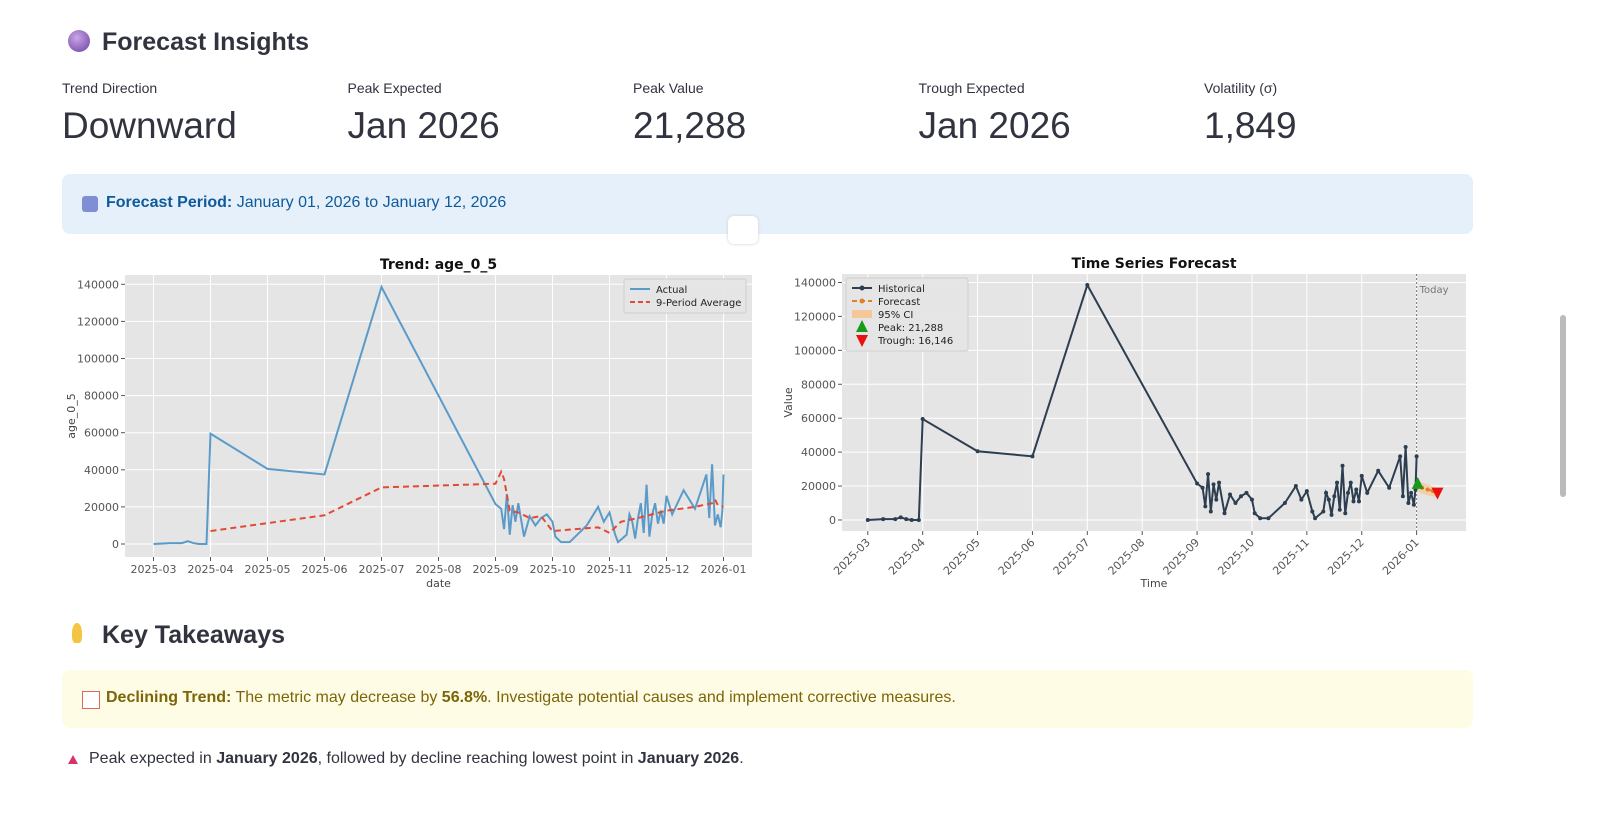  What do you see at coordinates (438, 583) in the screenshot?
I see `x-axis-label: date` at bounding box center [438, 583].